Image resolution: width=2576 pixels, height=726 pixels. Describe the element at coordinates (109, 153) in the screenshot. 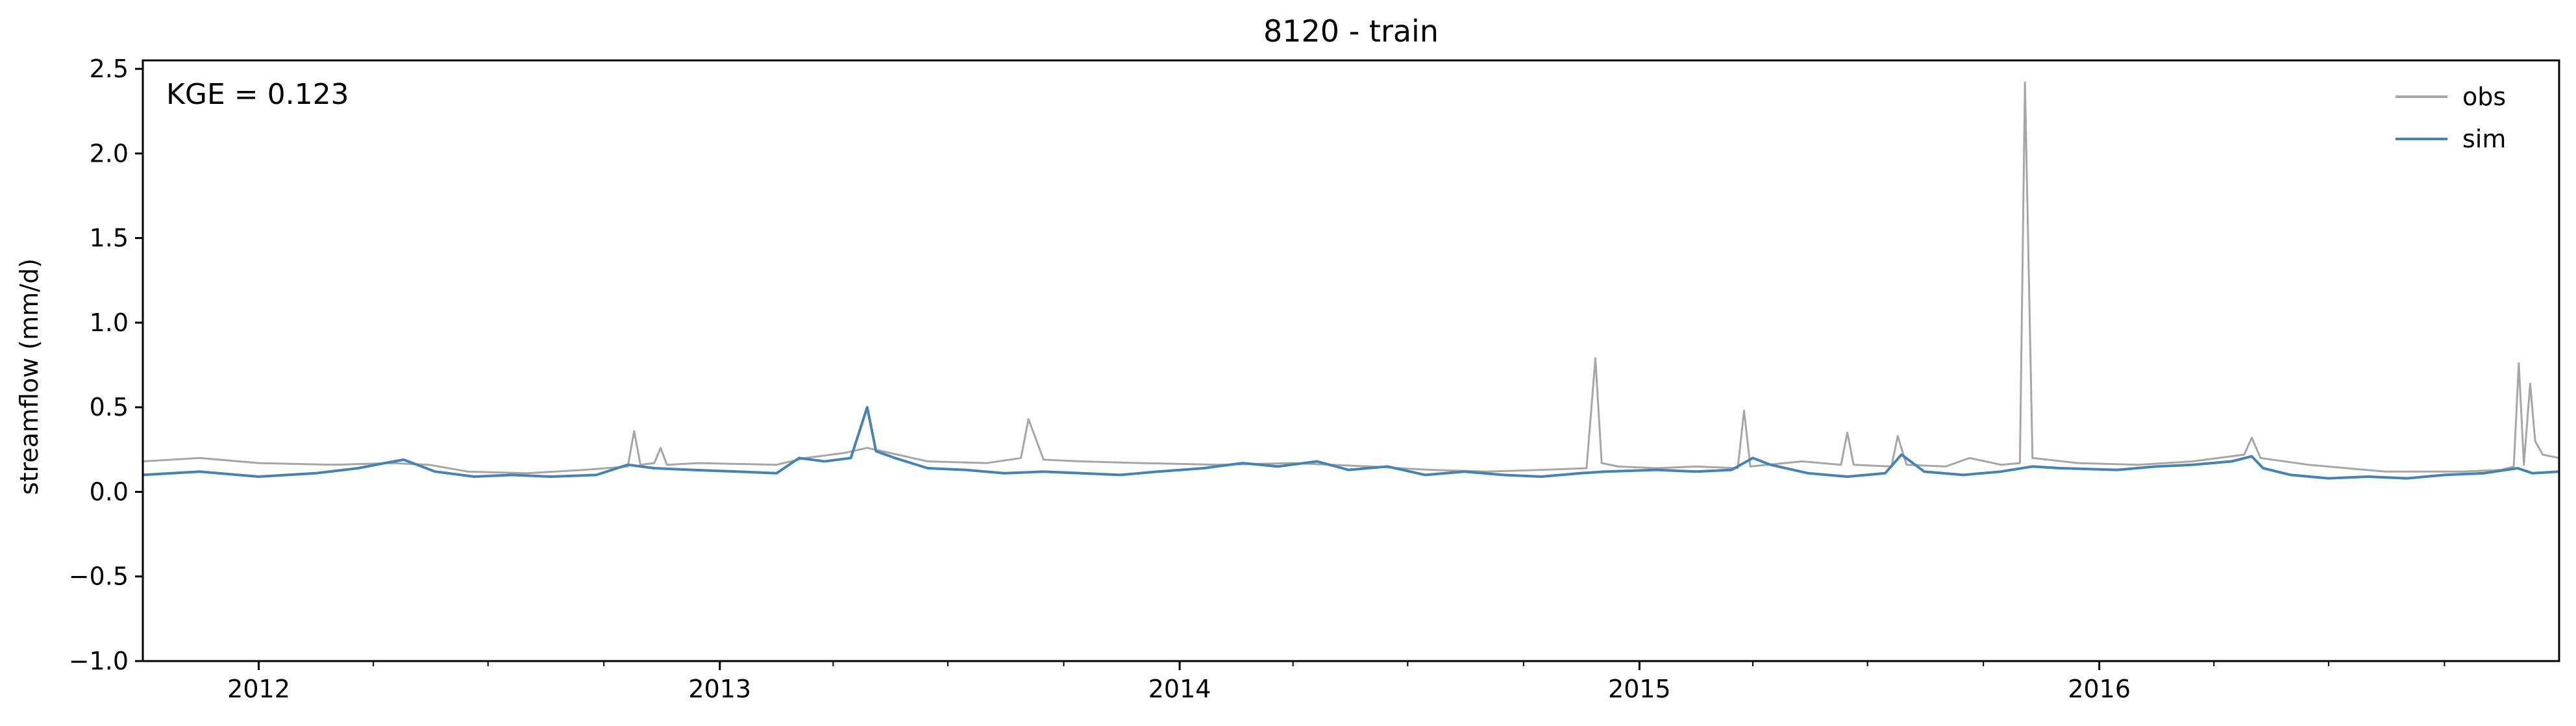

I see `y-tick-label: 2.0` at that location.